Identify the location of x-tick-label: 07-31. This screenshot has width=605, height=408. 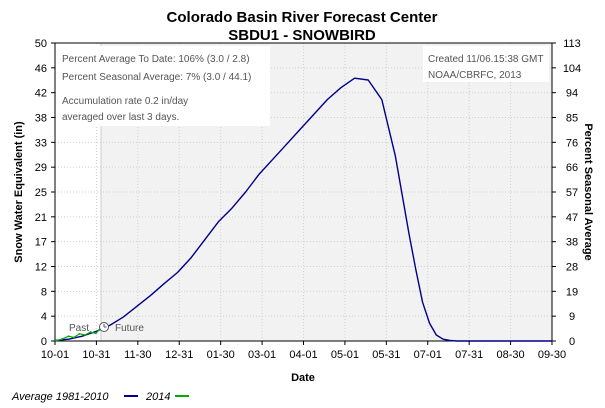
(469, 355).